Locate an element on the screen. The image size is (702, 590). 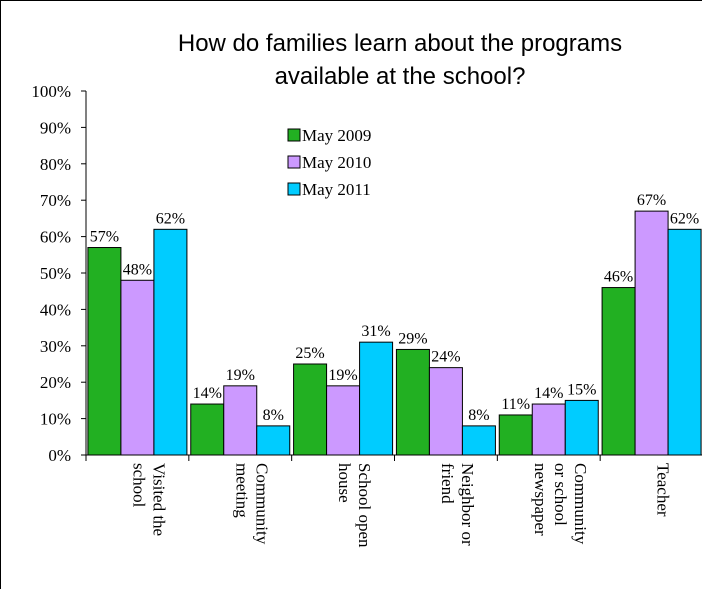
legend-label: May 2011 is located at coordinates (336, 189).